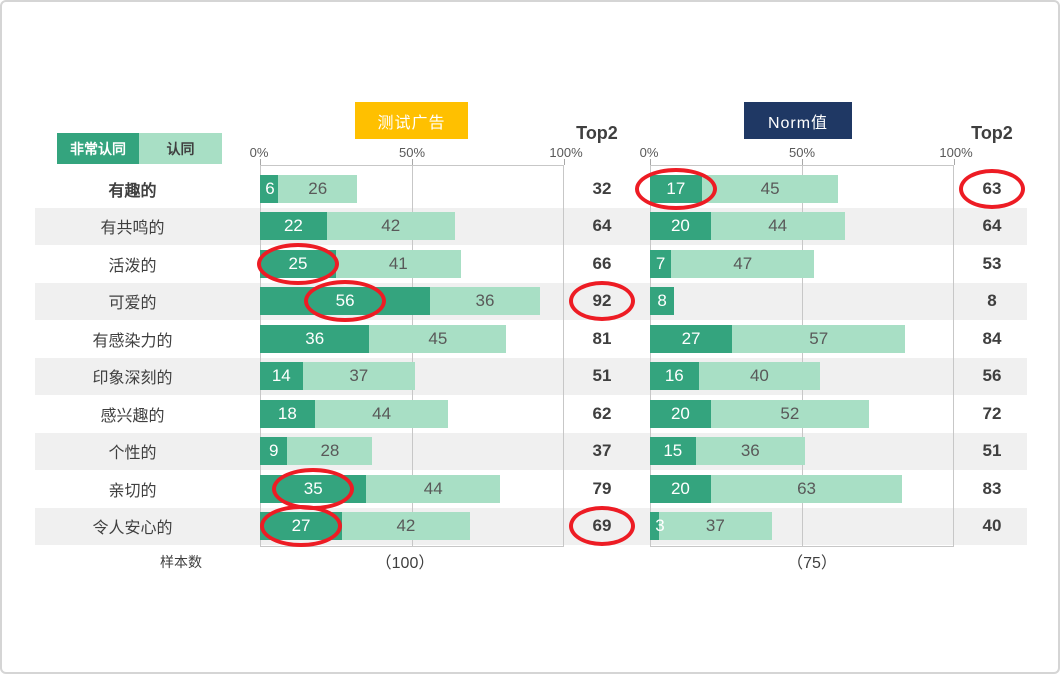 This screenshot has height=674, width=1060. What do you see at coordinates (649, 152) in the screenshot?
I see `axis-label-0-right: 0%` at bounding box center [649, 152].